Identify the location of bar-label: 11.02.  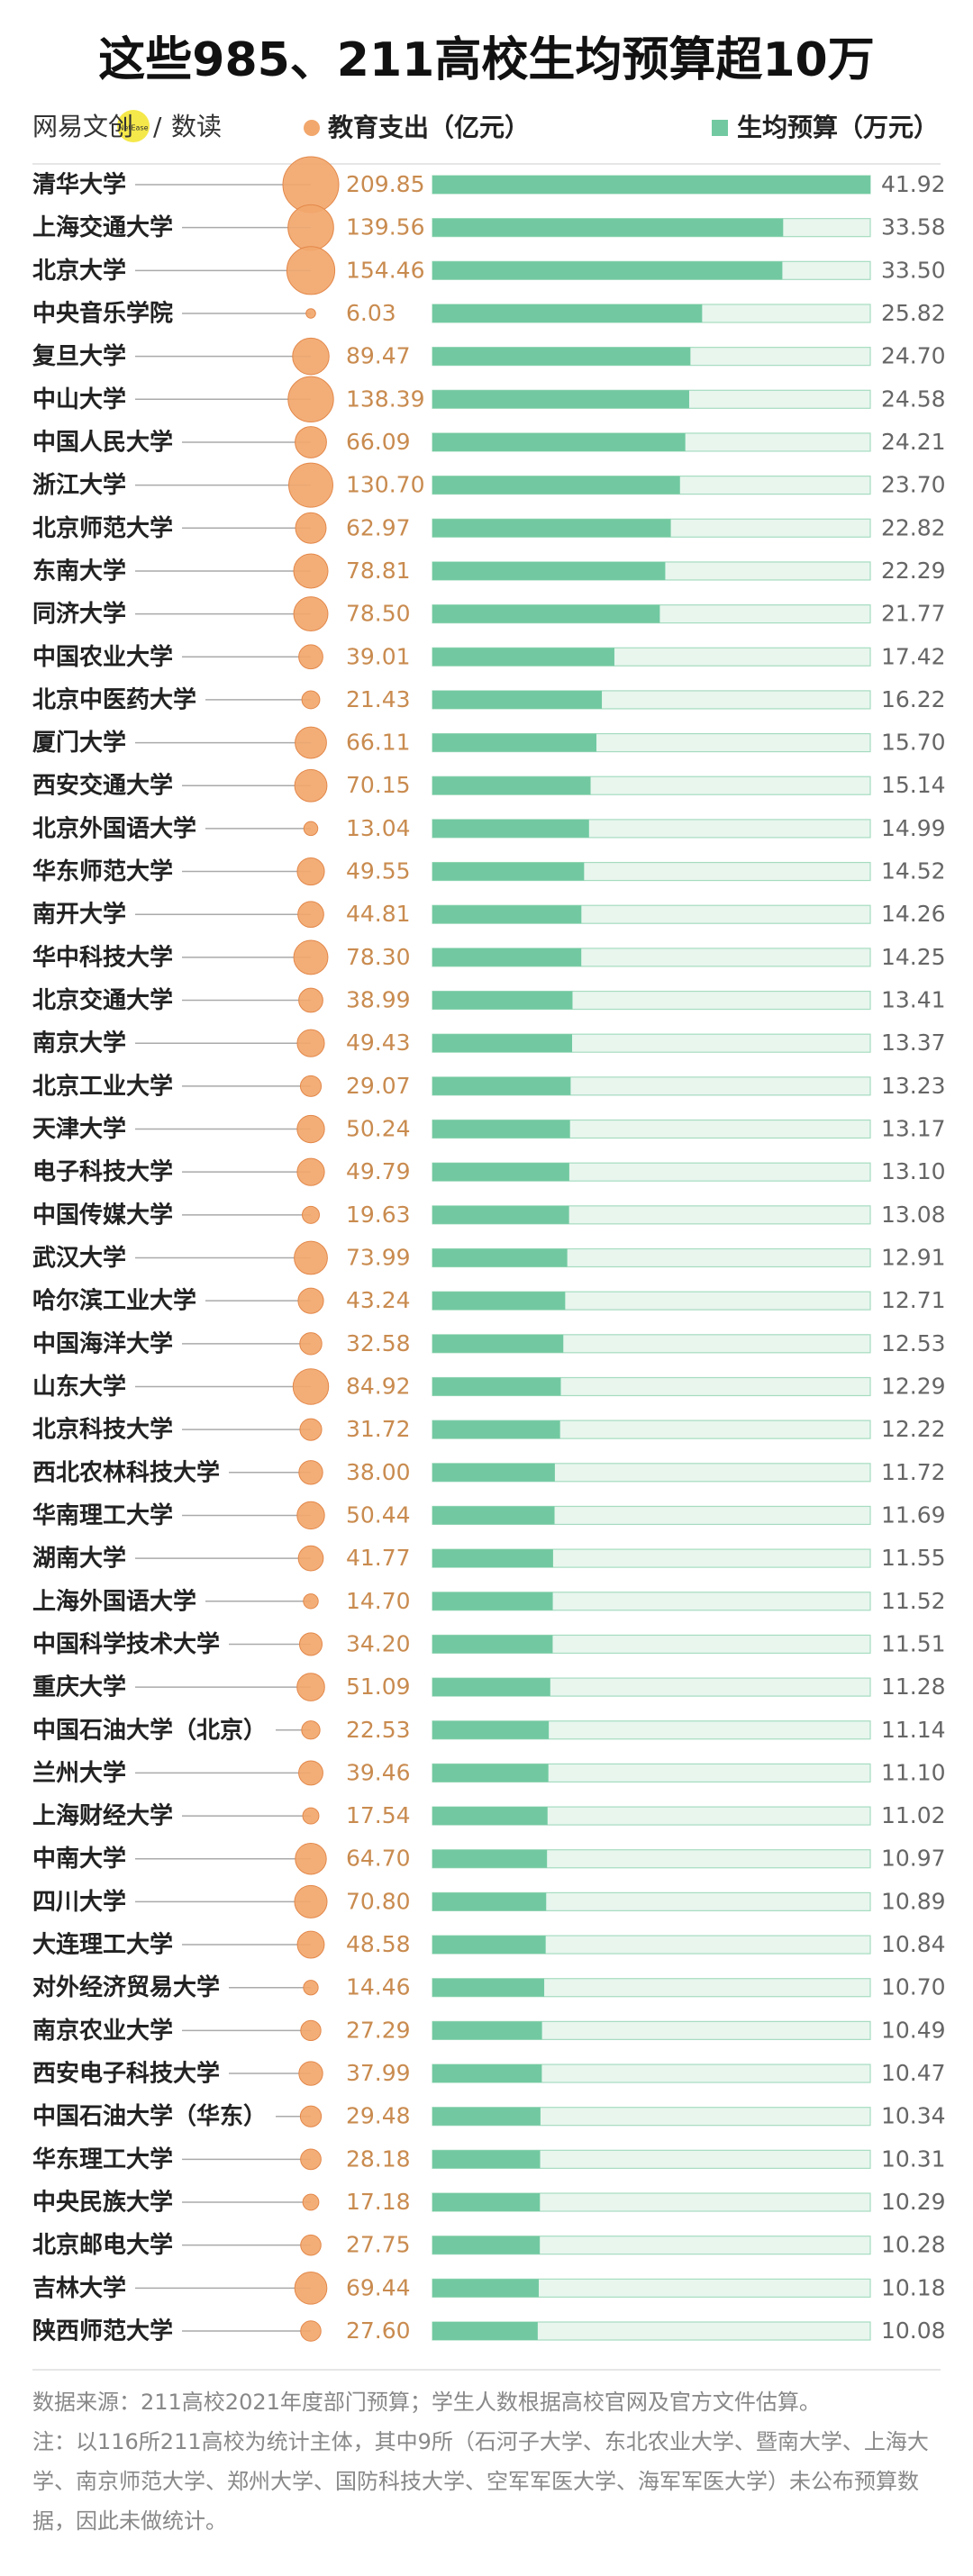
(913, 1815).